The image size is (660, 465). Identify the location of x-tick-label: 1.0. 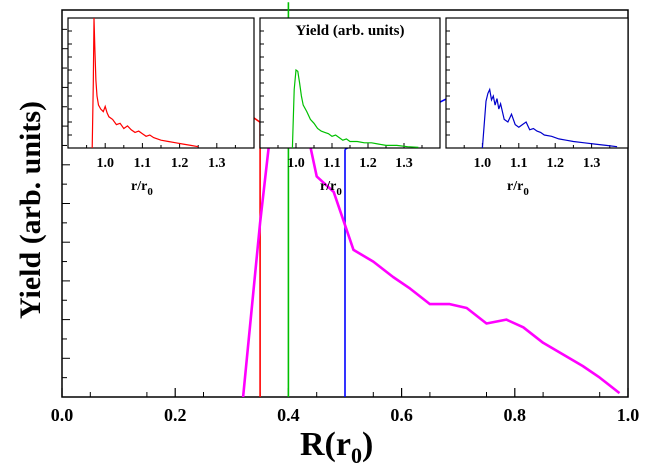
(628, 415).